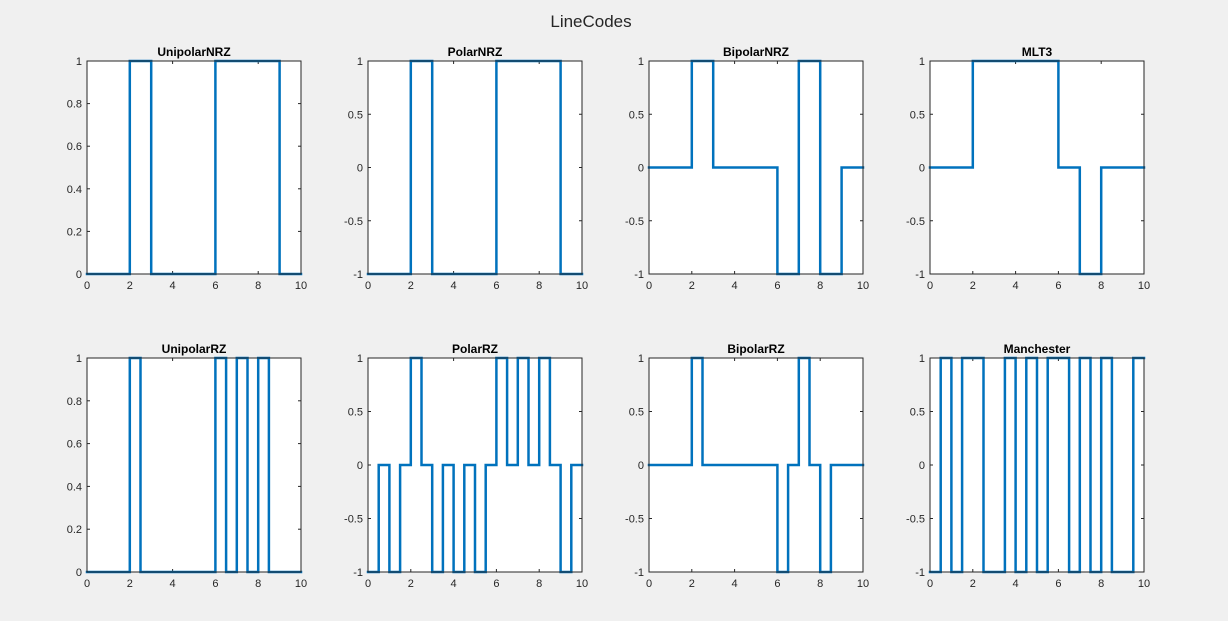  What do you see at coordinates (193, 52) in the screenshot?
I see `subplot-title: UnipolarNRZ` at bounding box center [193, 52].